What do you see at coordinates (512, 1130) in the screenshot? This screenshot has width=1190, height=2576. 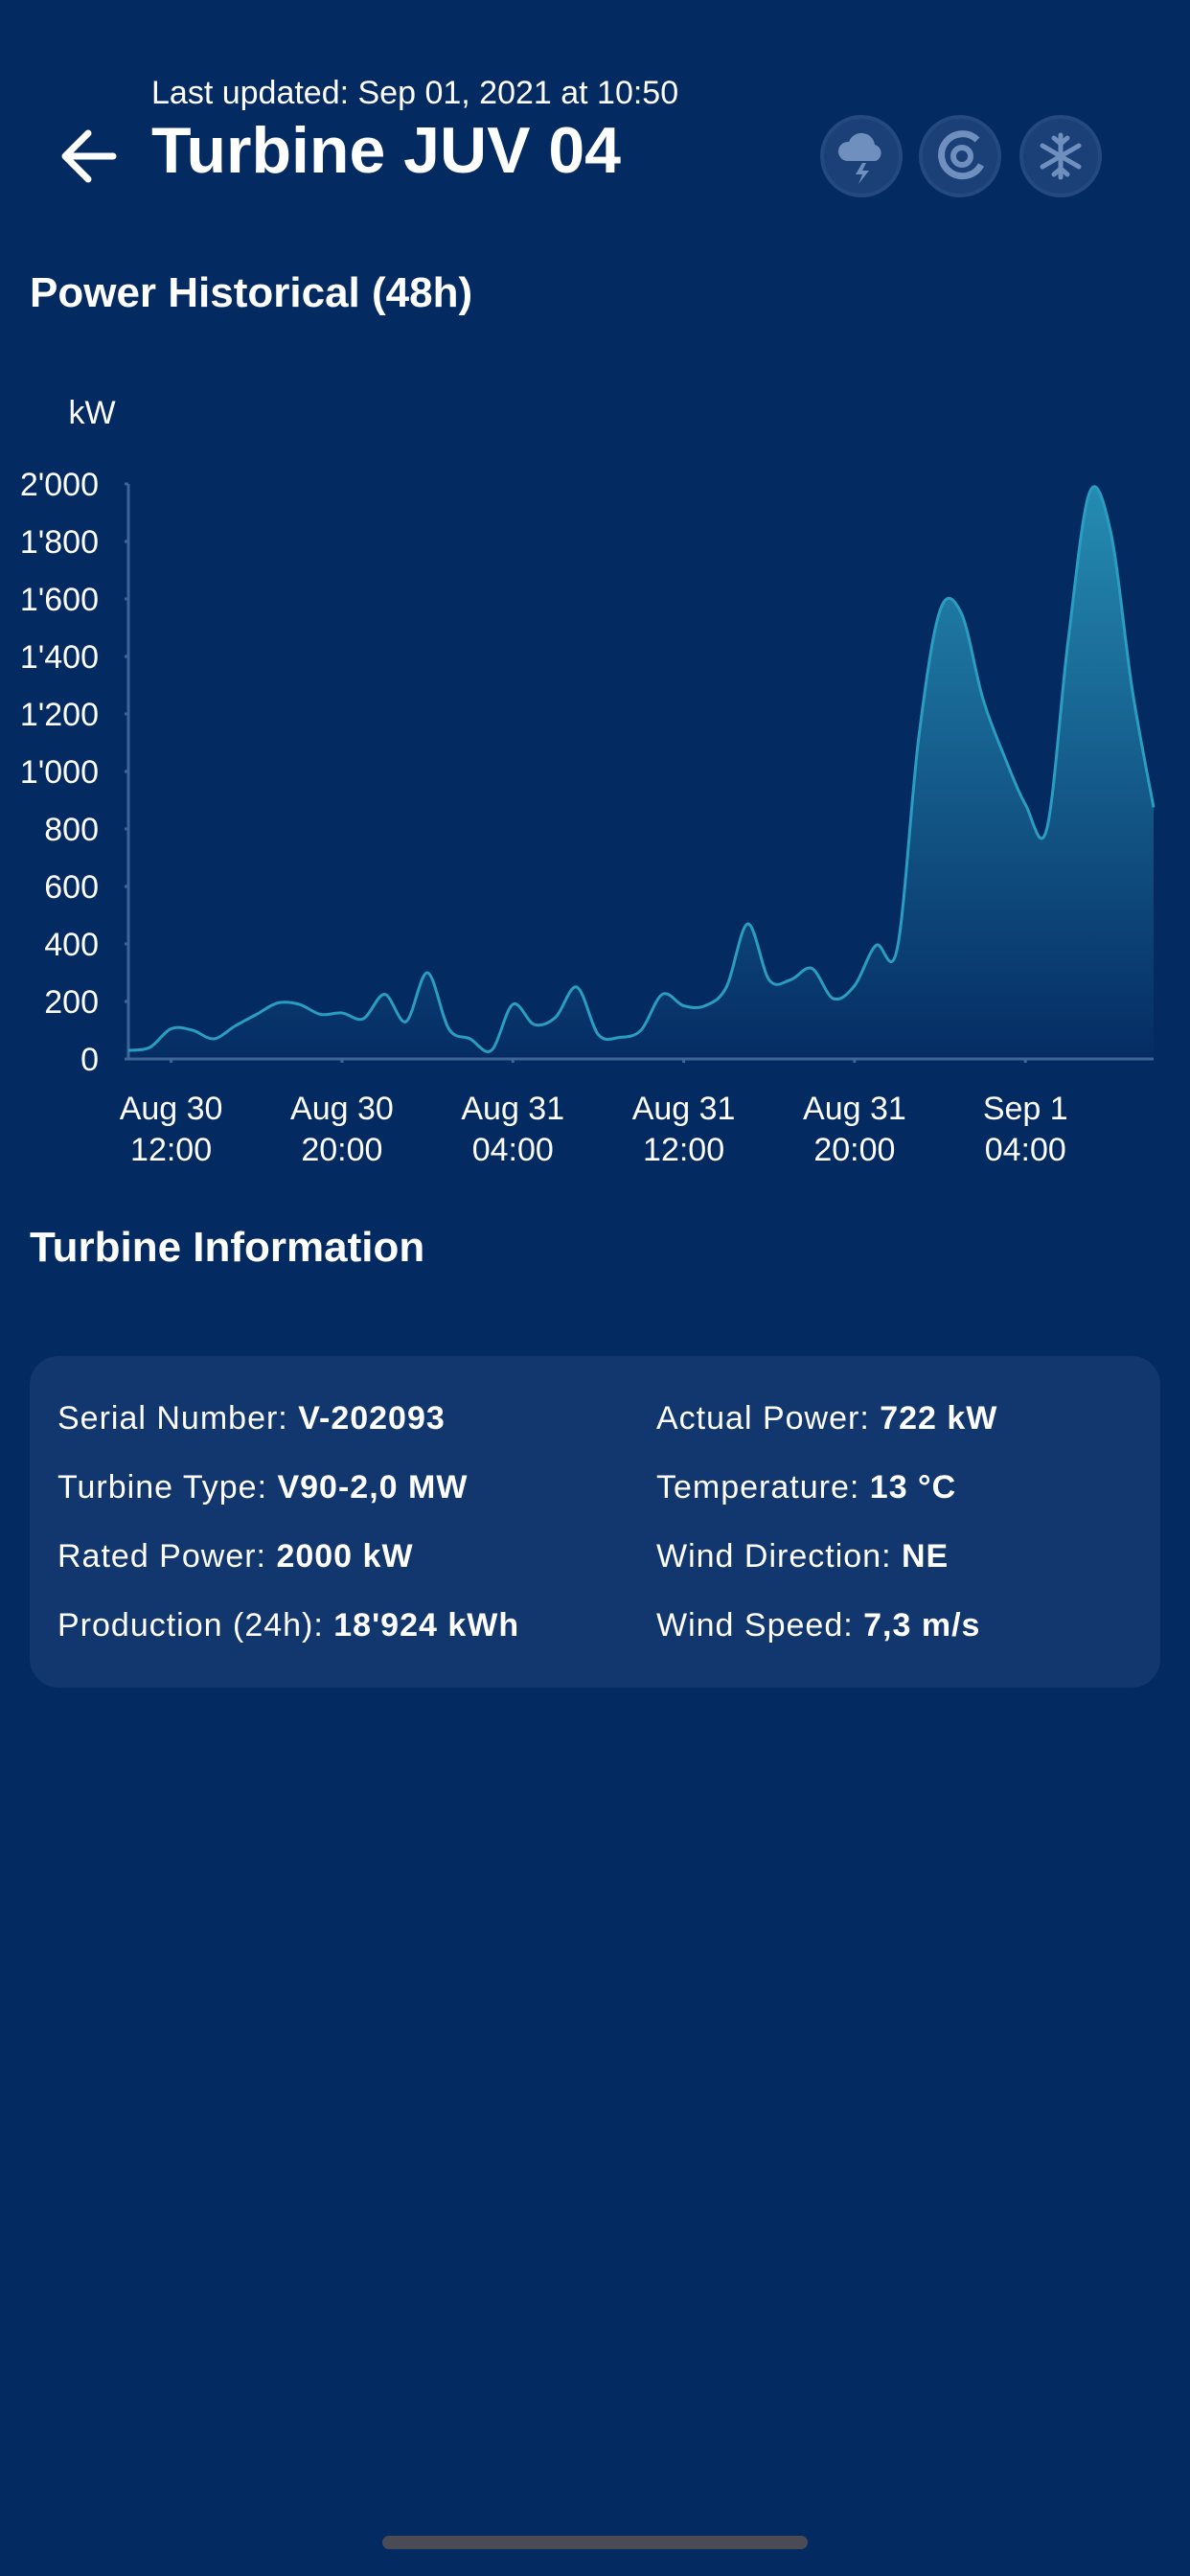 I see `x-tick-label: Aug 31 04:00` at bounding box center [512, 1130].